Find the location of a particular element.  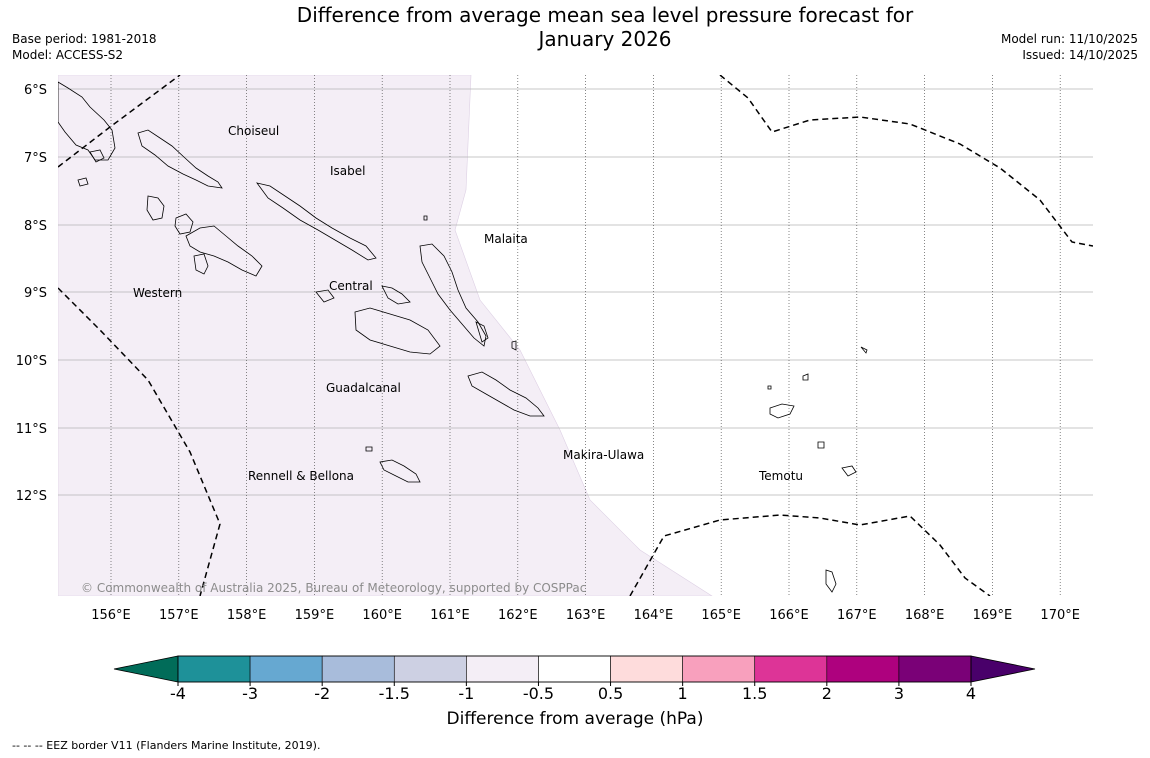

eez-border-south-west is located at coordinates (139, 441).